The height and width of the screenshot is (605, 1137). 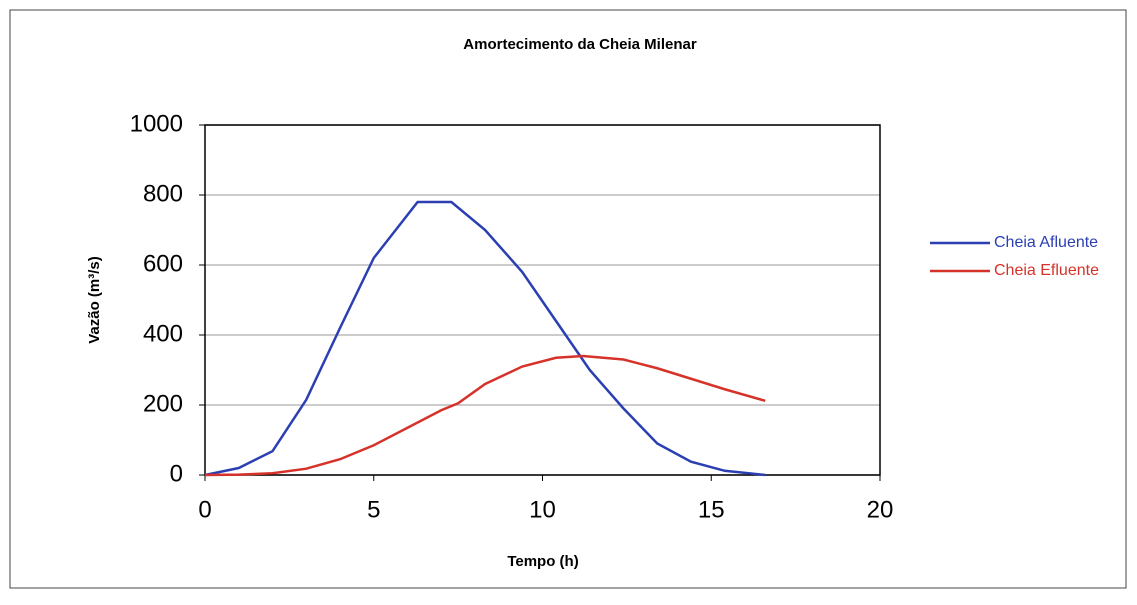 I want to click on chart-title: Amortecimento da Cheia Milenar, so click(x=580, y=44).